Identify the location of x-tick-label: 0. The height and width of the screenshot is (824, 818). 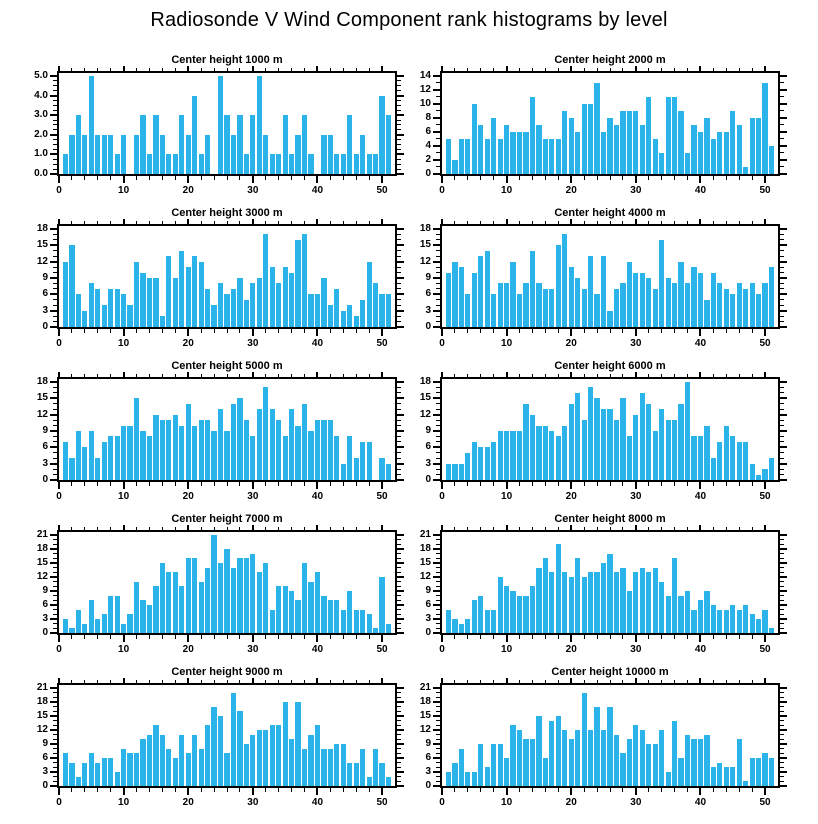
(59, 649).